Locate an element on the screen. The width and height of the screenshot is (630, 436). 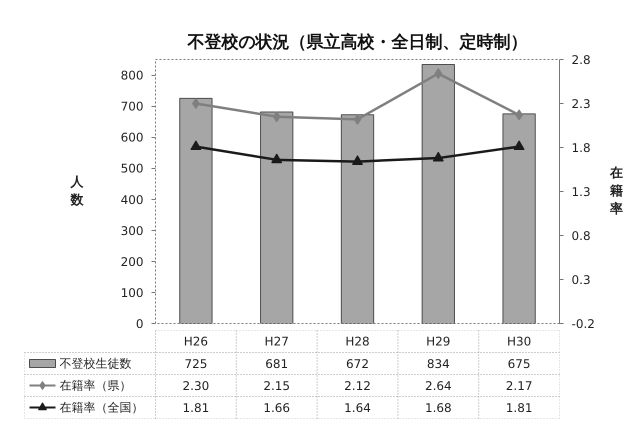
data-label: 2.64 is located at coordinates (438, 386).